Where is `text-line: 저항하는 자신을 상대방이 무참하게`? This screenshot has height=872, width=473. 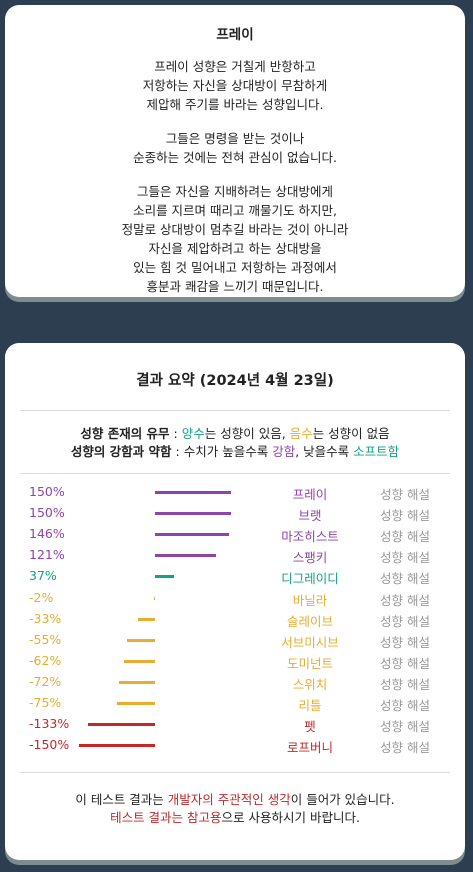 text-line: 저항하는 자신을 상대방이 무참하게 is located at coordinates (235, 85).